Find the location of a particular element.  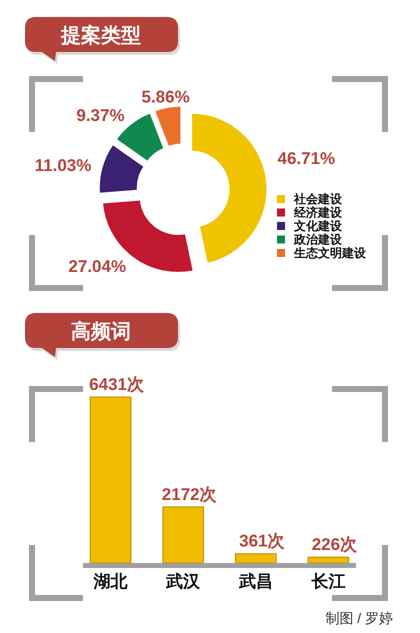

data-label: 226次 is located at coordinates (335, 544).